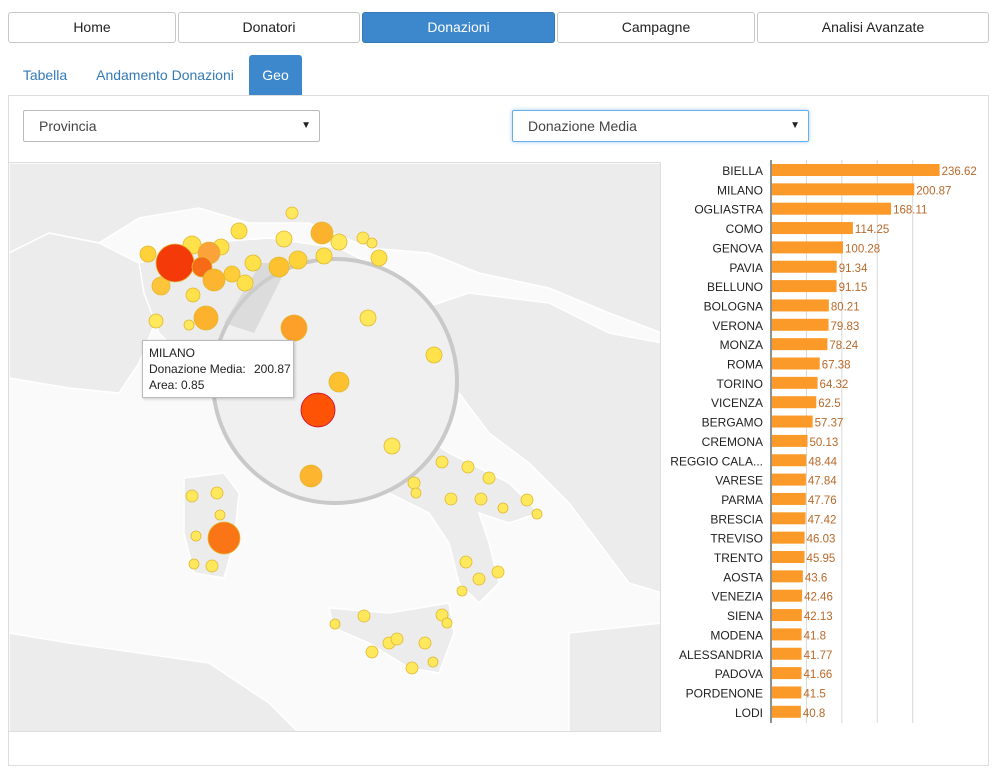 Image resolution: width=1000 pixels, height=772 pixels. I want to click on nav-campagne-button: Campagne, so click(656, 27).